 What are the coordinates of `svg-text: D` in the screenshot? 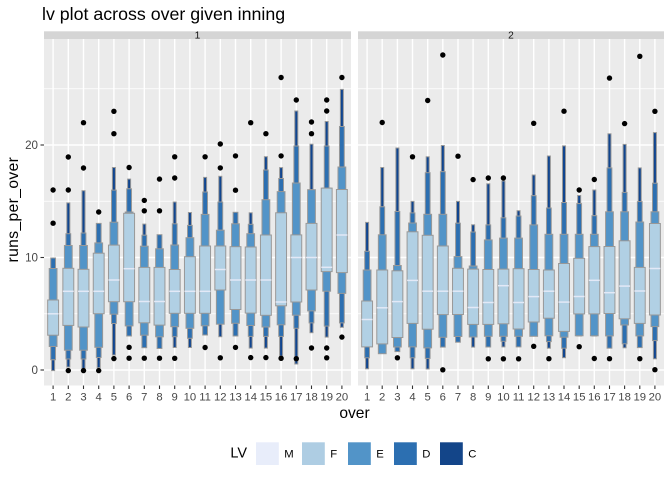 It's located at (426, 455).